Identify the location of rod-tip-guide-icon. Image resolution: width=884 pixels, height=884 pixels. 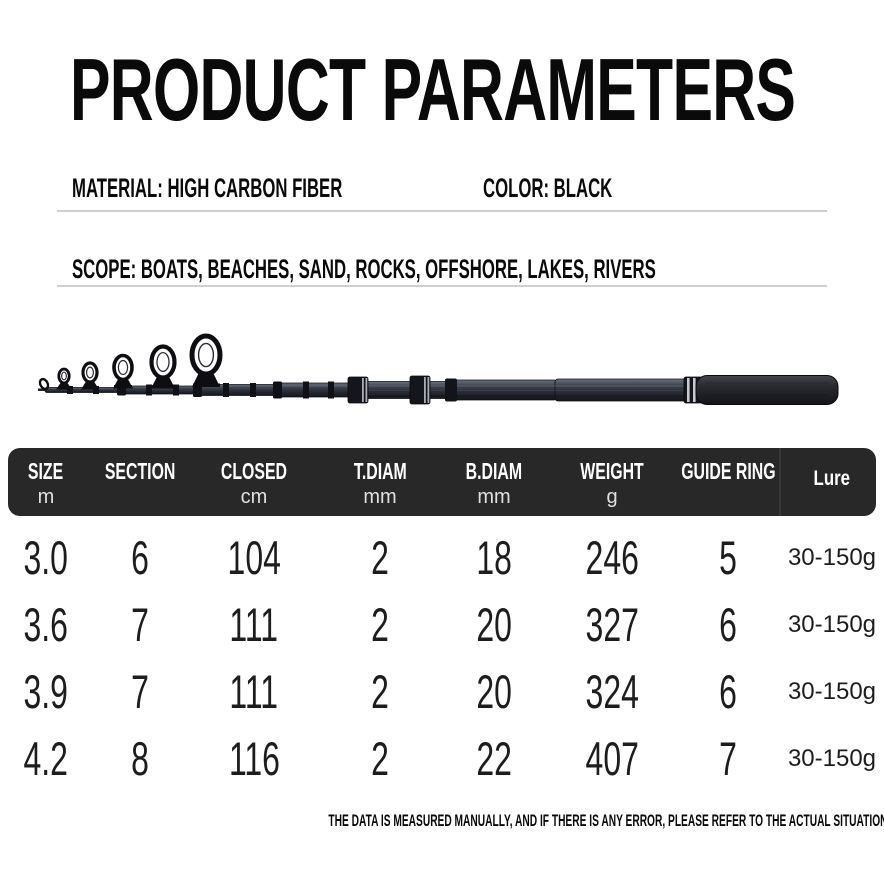
(44, 384).